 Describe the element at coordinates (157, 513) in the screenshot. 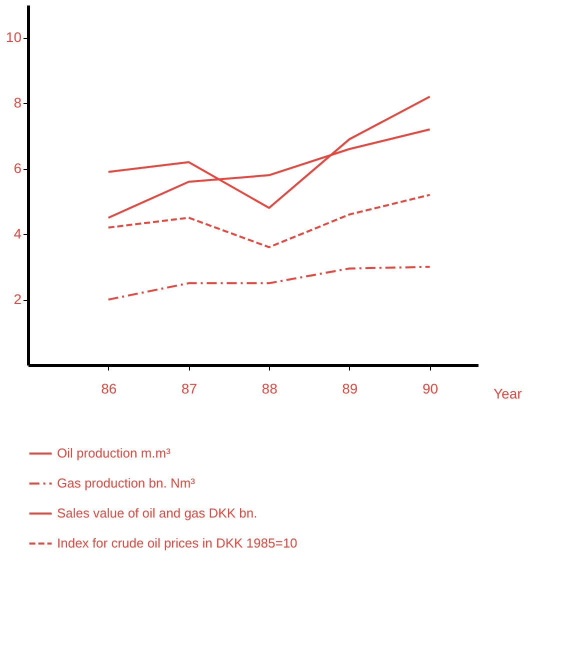

I see `legend-label: Sales value of oil and gas DKK bn.` at that location.